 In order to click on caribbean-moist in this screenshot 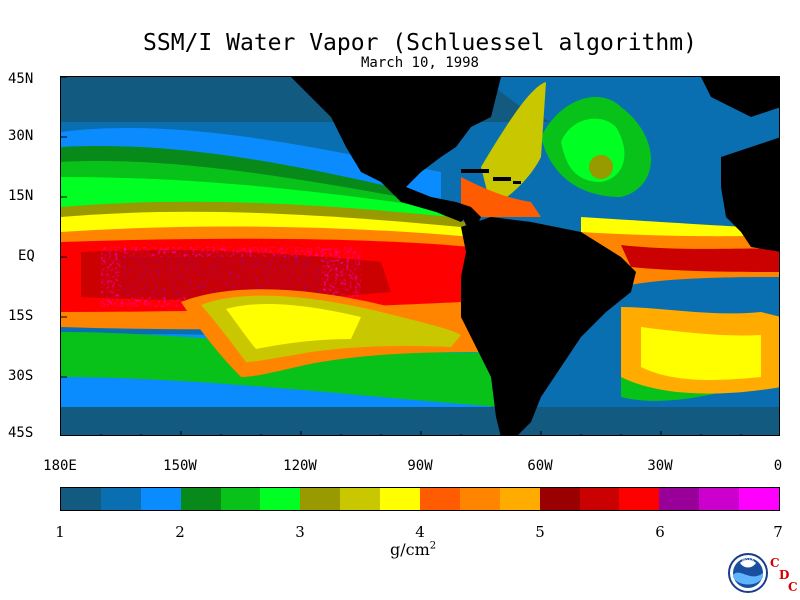, I will do `click(501, 197)`.